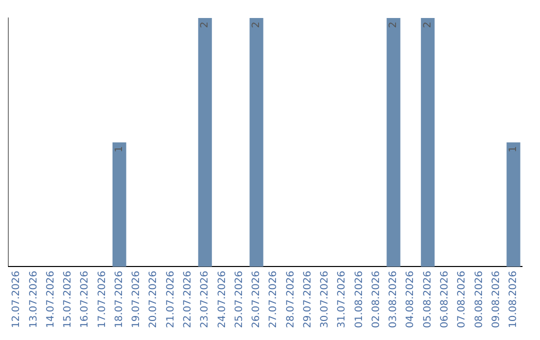 This screenshot has width=540, height=340. What do you see at coordinates (68, 299) in the screenshot?
I see `x-tick-label: 15.07.2026` at bounding box center [68, 299].